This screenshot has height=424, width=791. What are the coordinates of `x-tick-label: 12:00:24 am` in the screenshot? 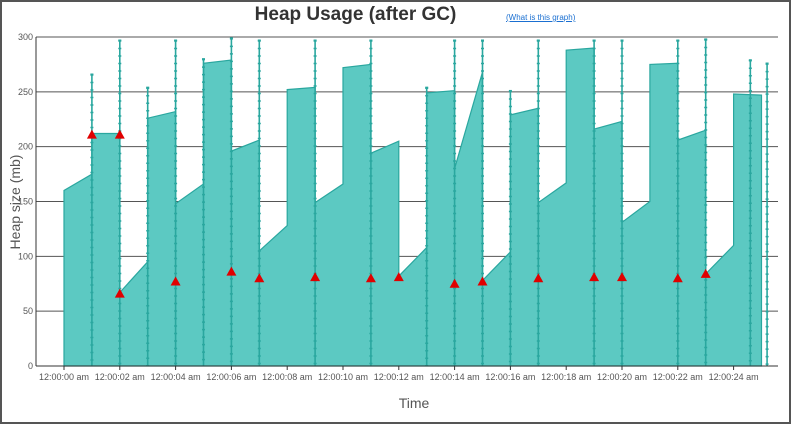 It's located at (734, 377).